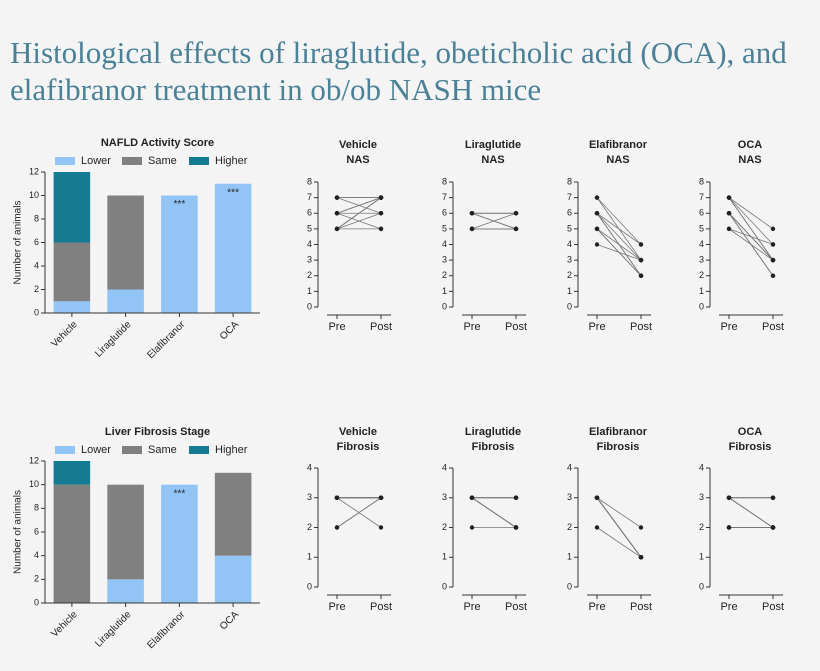  Describe the element at coordinates (34, 460) in the screenshot. I see `y-tick-label: 12` at that location.